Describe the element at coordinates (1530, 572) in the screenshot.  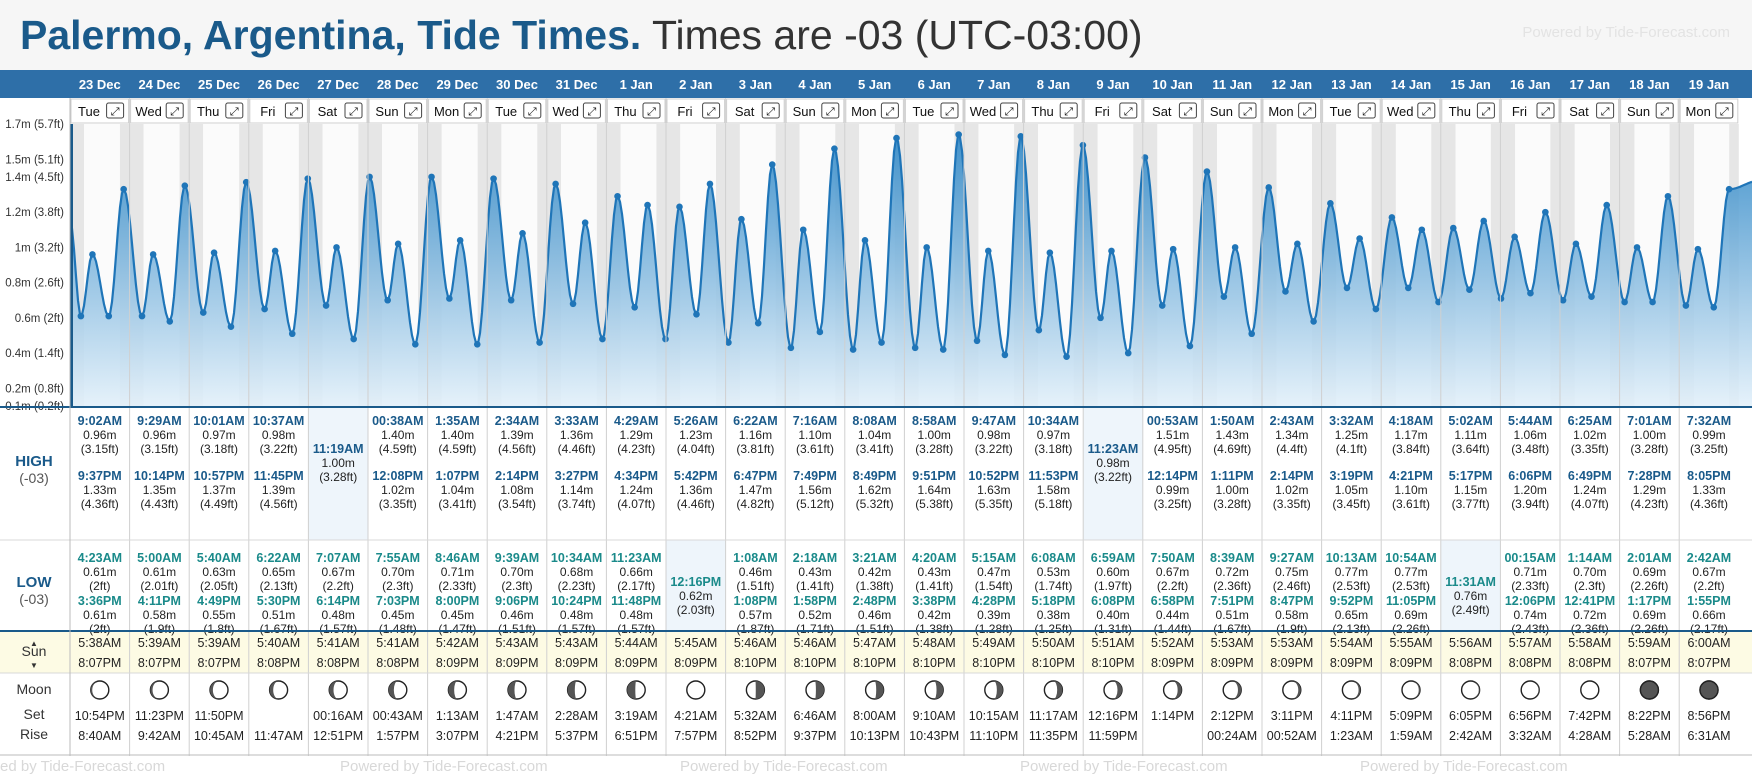
I see `low-tide-height-m: 0.71m` at that location.